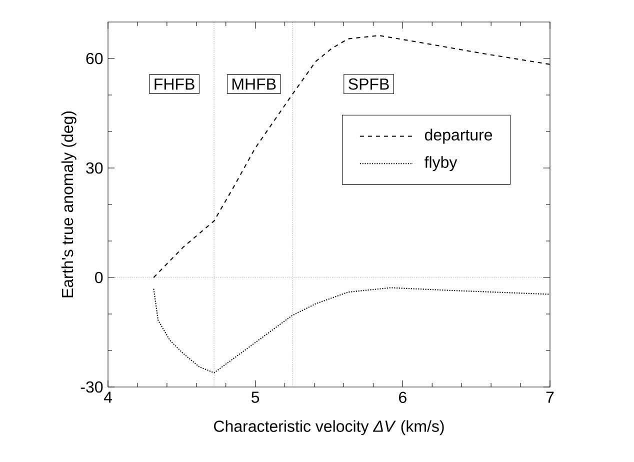 Image resolution: width=634 pixels, height=462 pixels. Describe the element at coordinates (329, 428) in the screenshot. I see `x-axis-title: Characteristic velocity ΔV (km/s)` at that location.